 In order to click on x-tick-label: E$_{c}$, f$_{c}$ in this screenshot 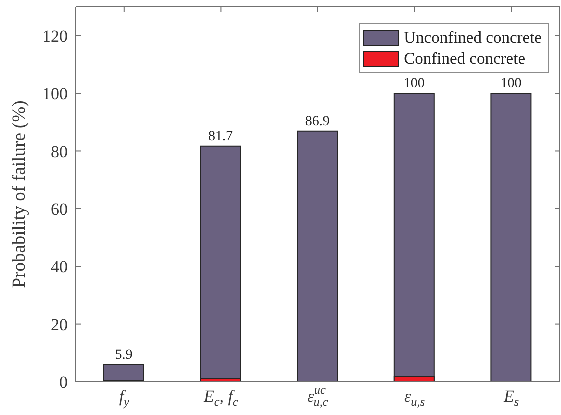, I will do `click(221, 397)`.